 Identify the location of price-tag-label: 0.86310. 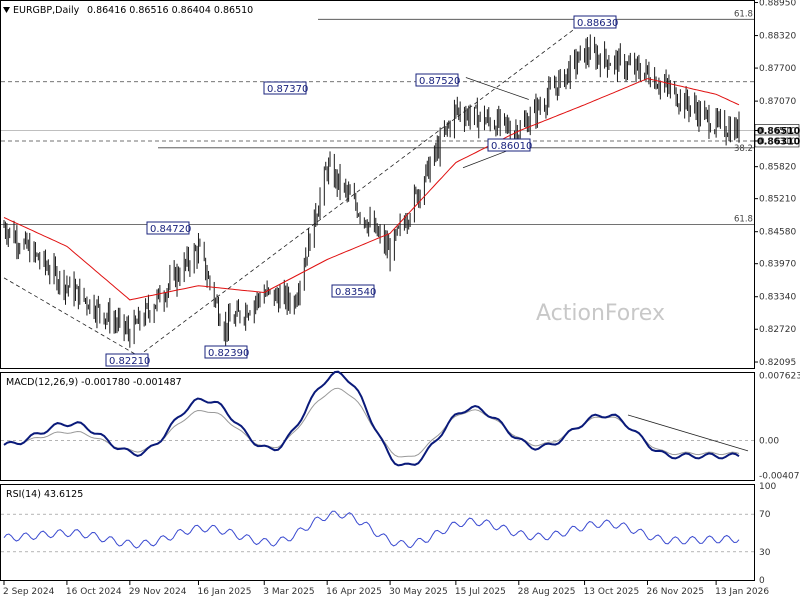
(778, 141).